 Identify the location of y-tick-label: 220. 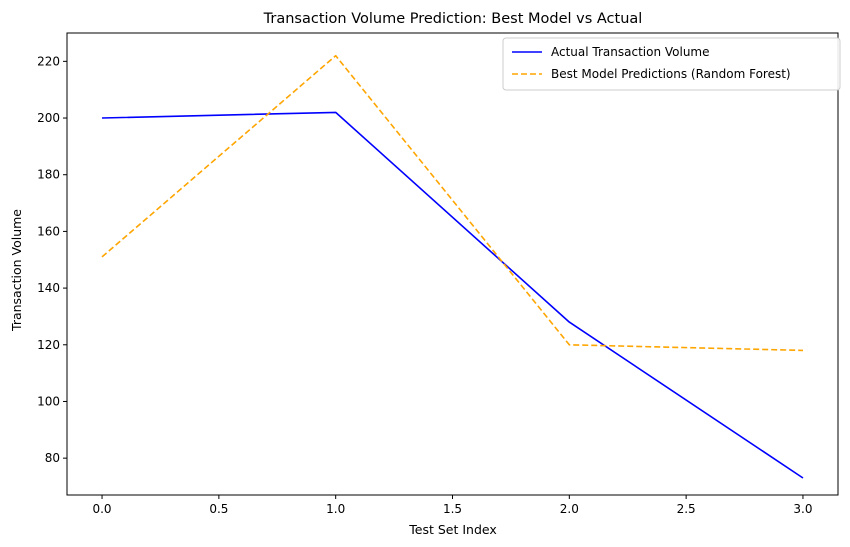
(48, 61).